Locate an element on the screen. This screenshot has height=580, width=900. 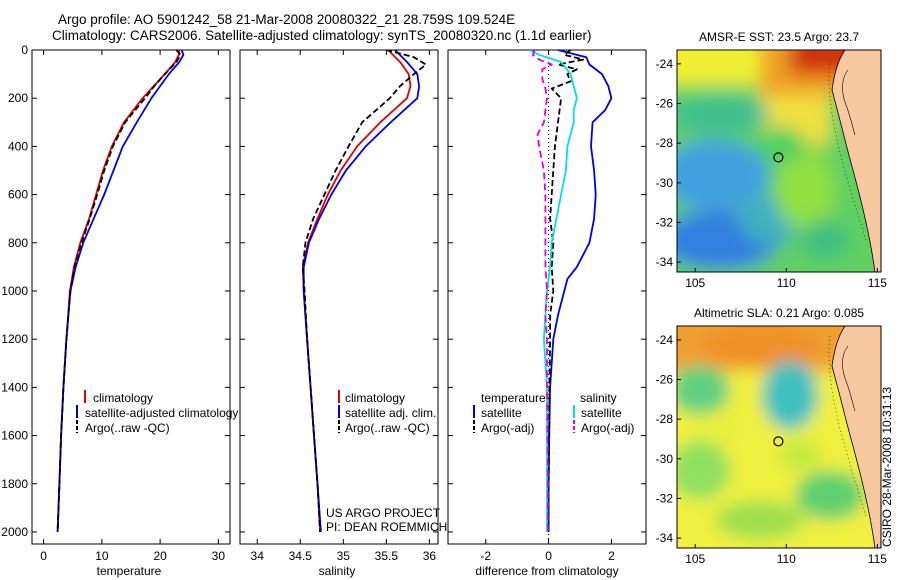
y-tick-label: 0 is located at coordinates (24, 50).